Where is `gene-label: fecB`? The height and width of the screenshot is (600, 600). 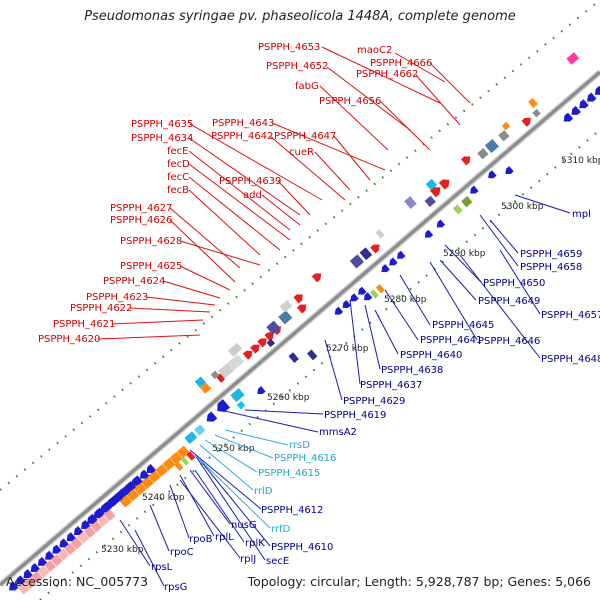
gene-label: fecB is located at coordinates (178, 190).